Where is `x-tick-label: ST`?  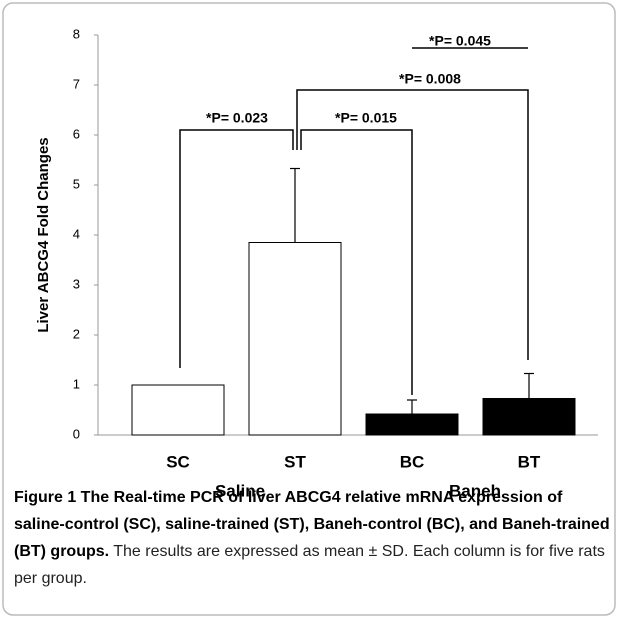 x-tick-label: ST is located at coordinates (295, 461).